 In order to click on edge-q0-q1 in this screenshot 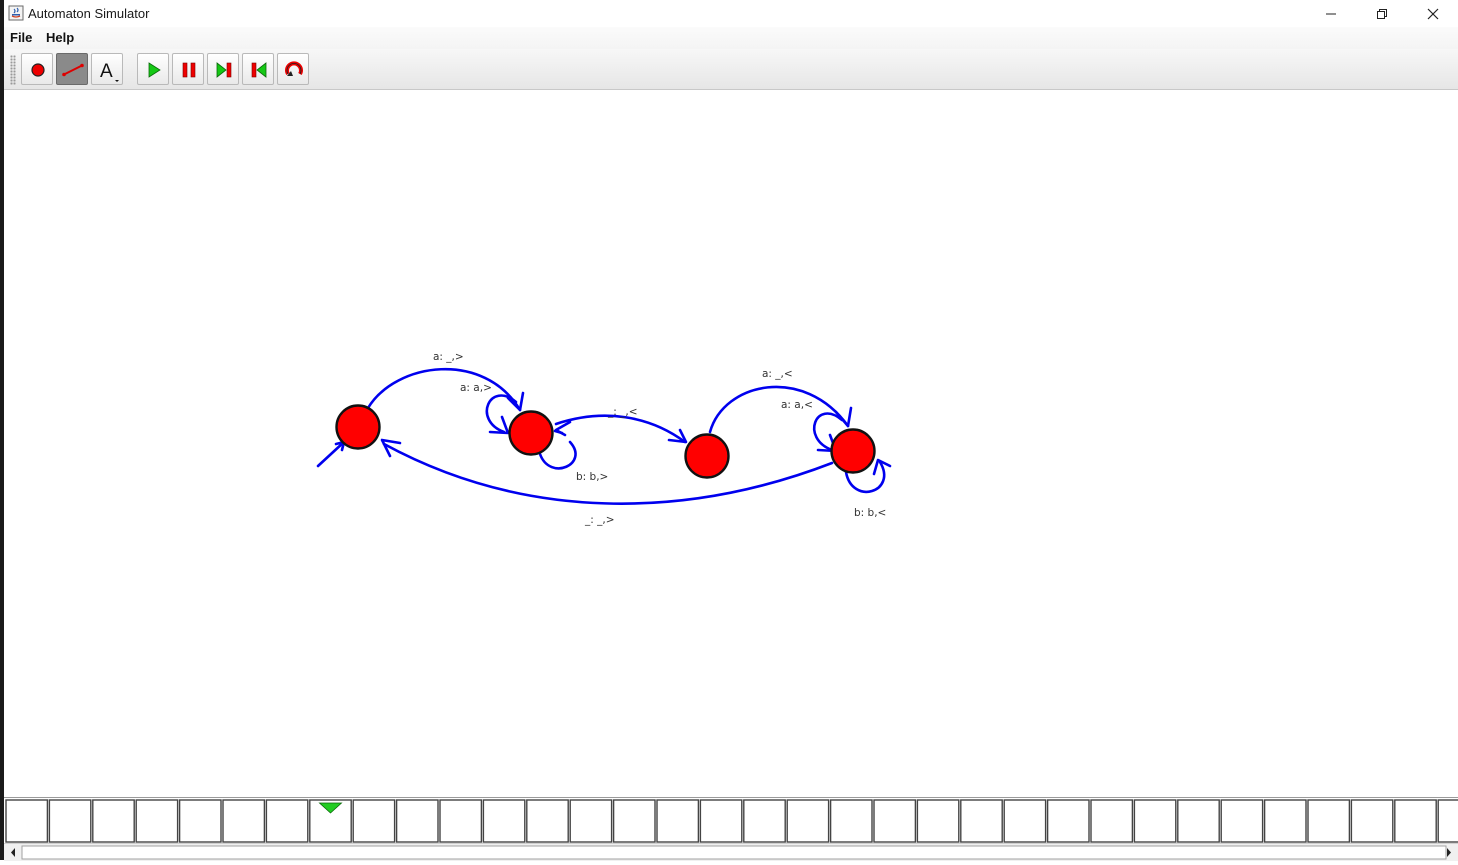, I will do `click(444, 389)`.